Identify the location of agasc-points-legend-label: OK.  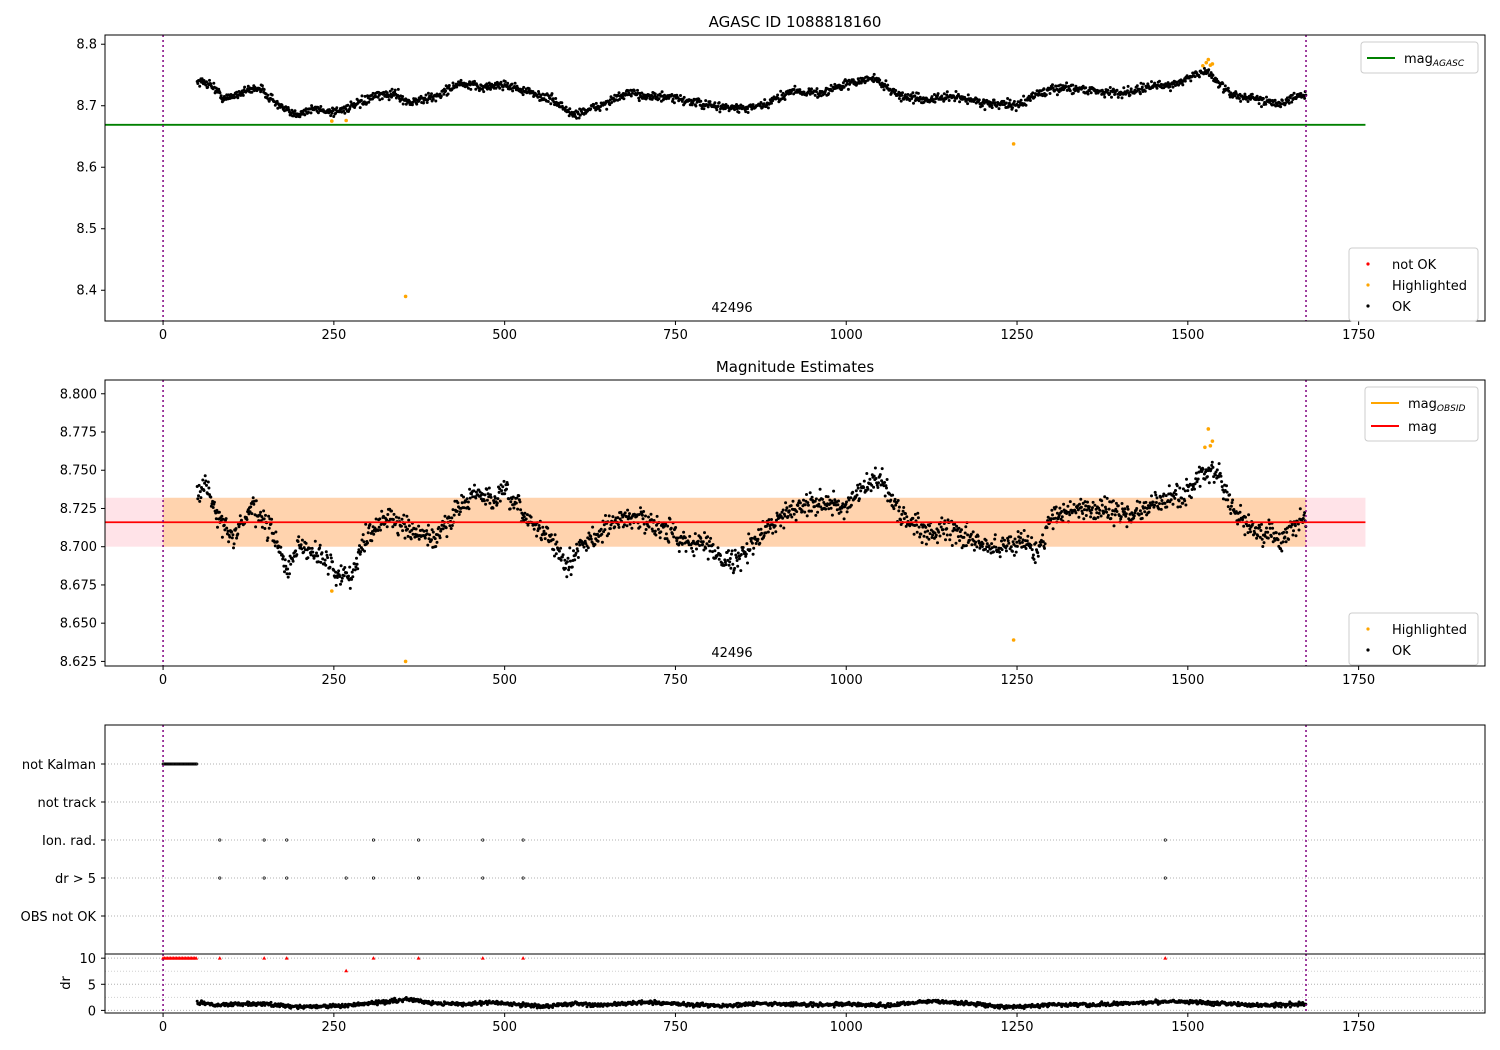
(1401, 307).